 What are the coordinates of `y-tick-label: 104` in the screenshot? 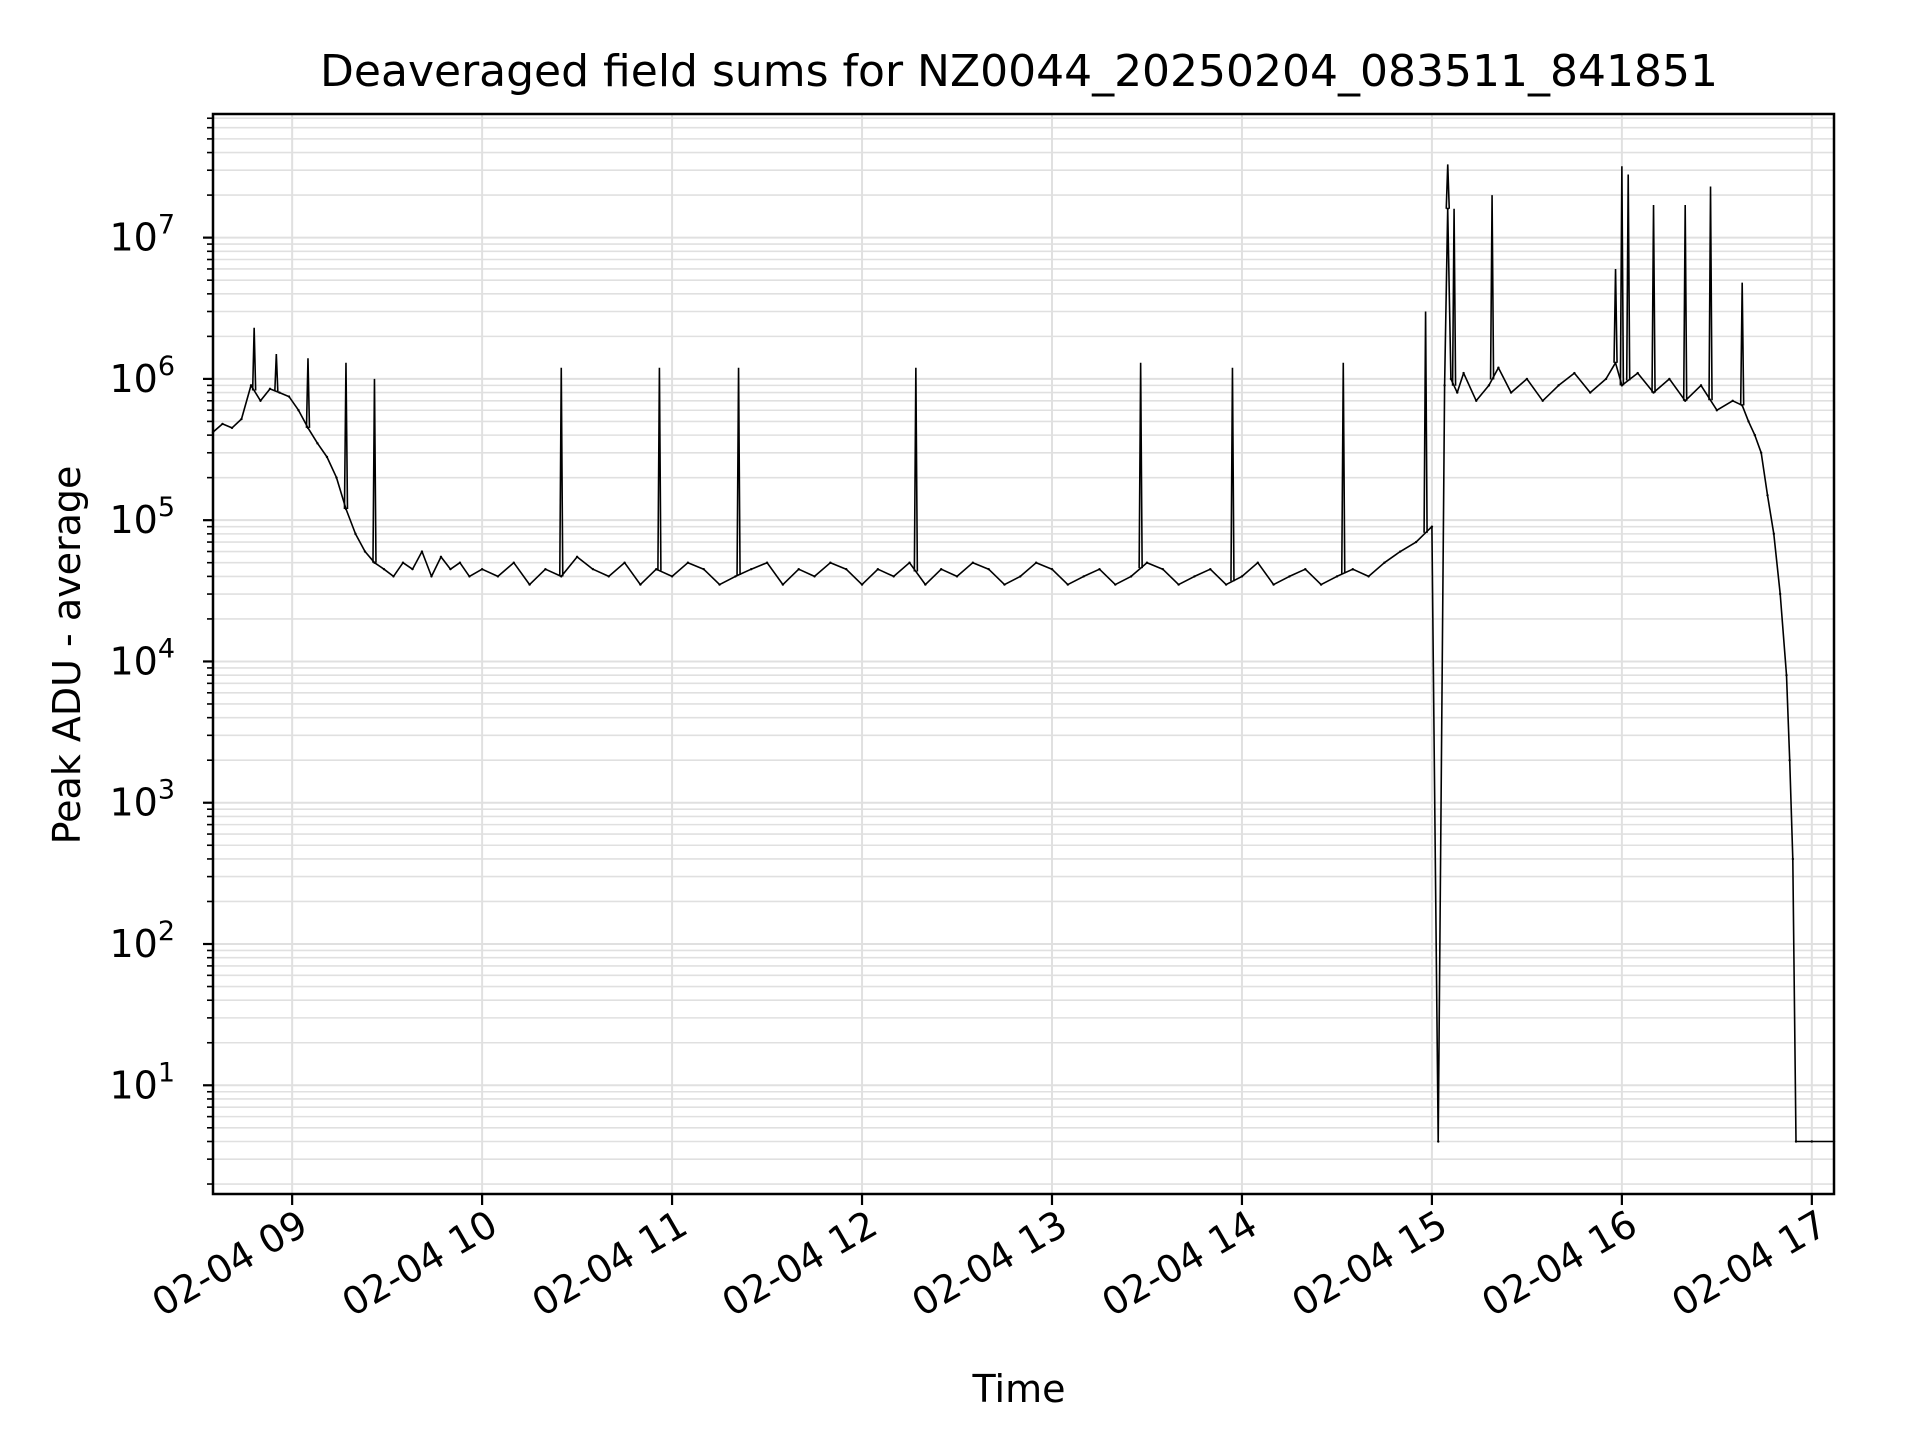 It's located at (142, 658).